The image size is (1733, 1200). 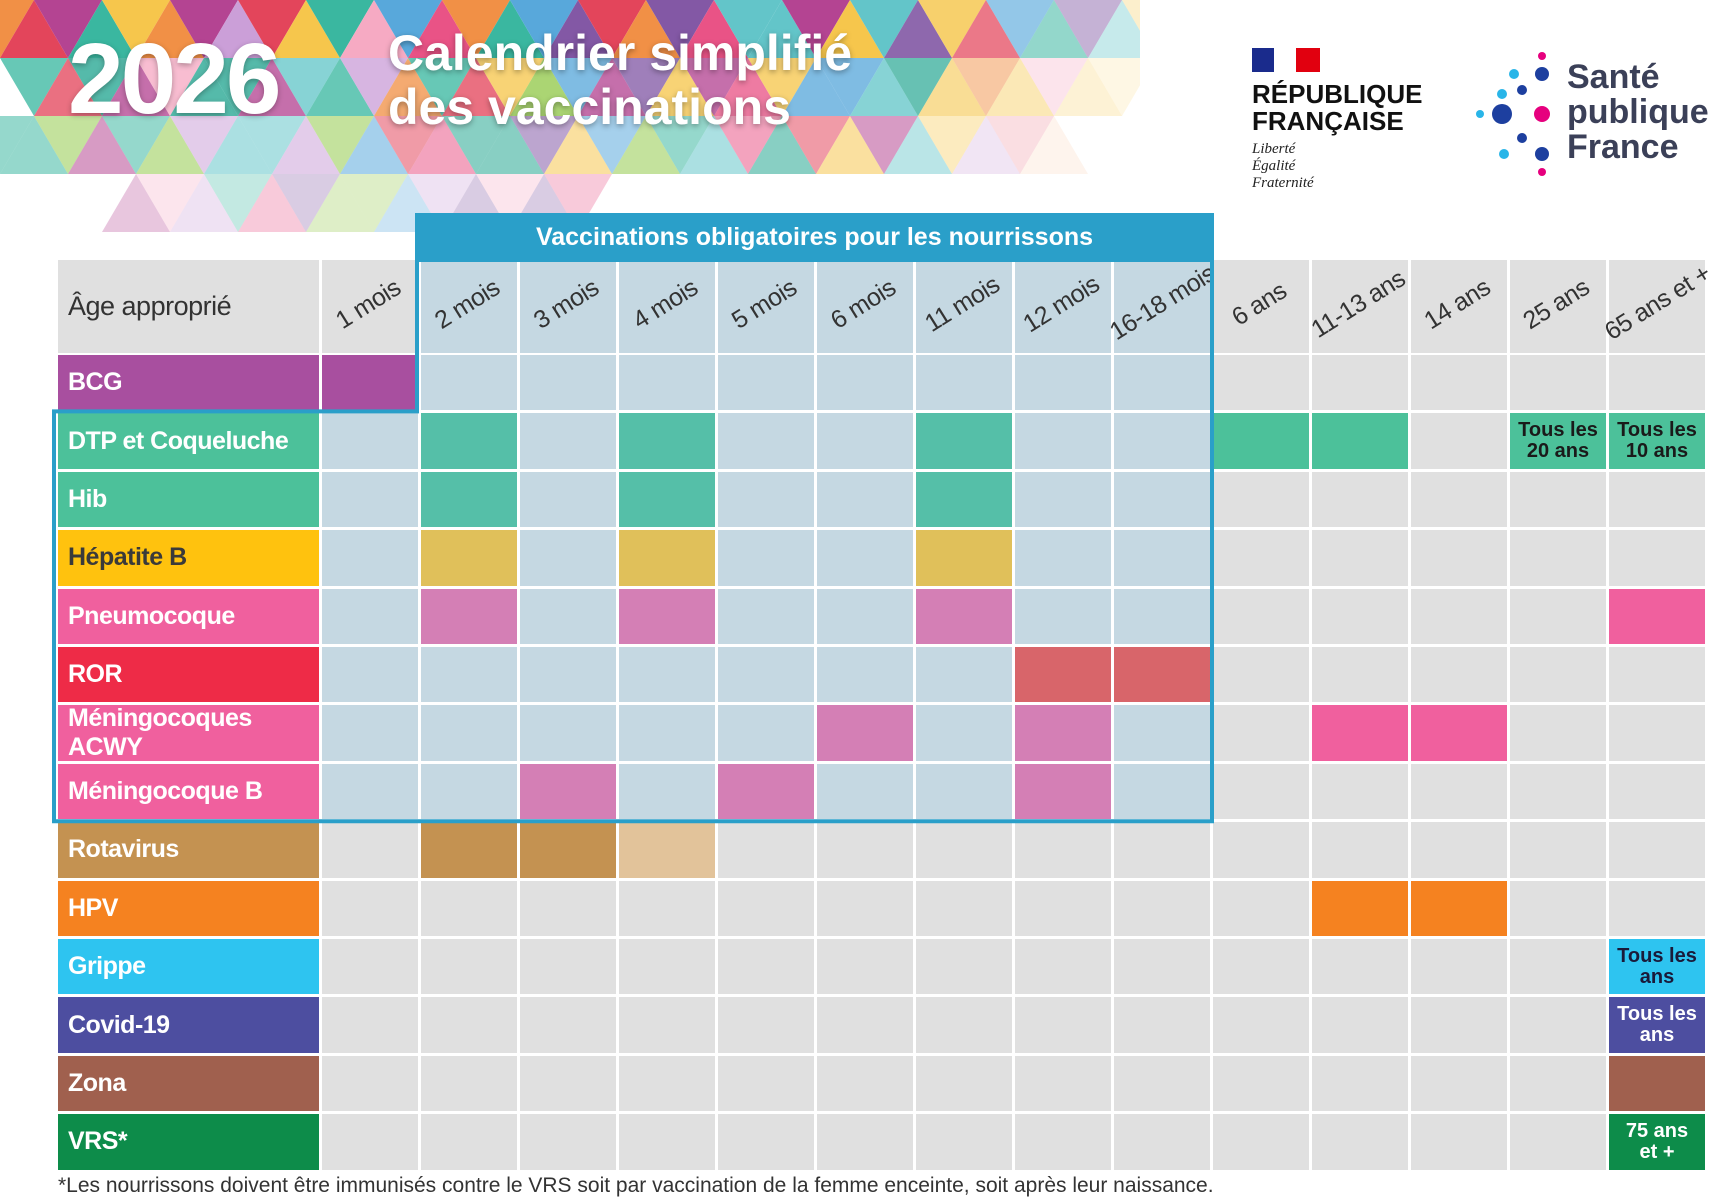 I want to click on rf-name: RÉPUBLIQUE FRANÇAISE, so click(x=1337, y=108).